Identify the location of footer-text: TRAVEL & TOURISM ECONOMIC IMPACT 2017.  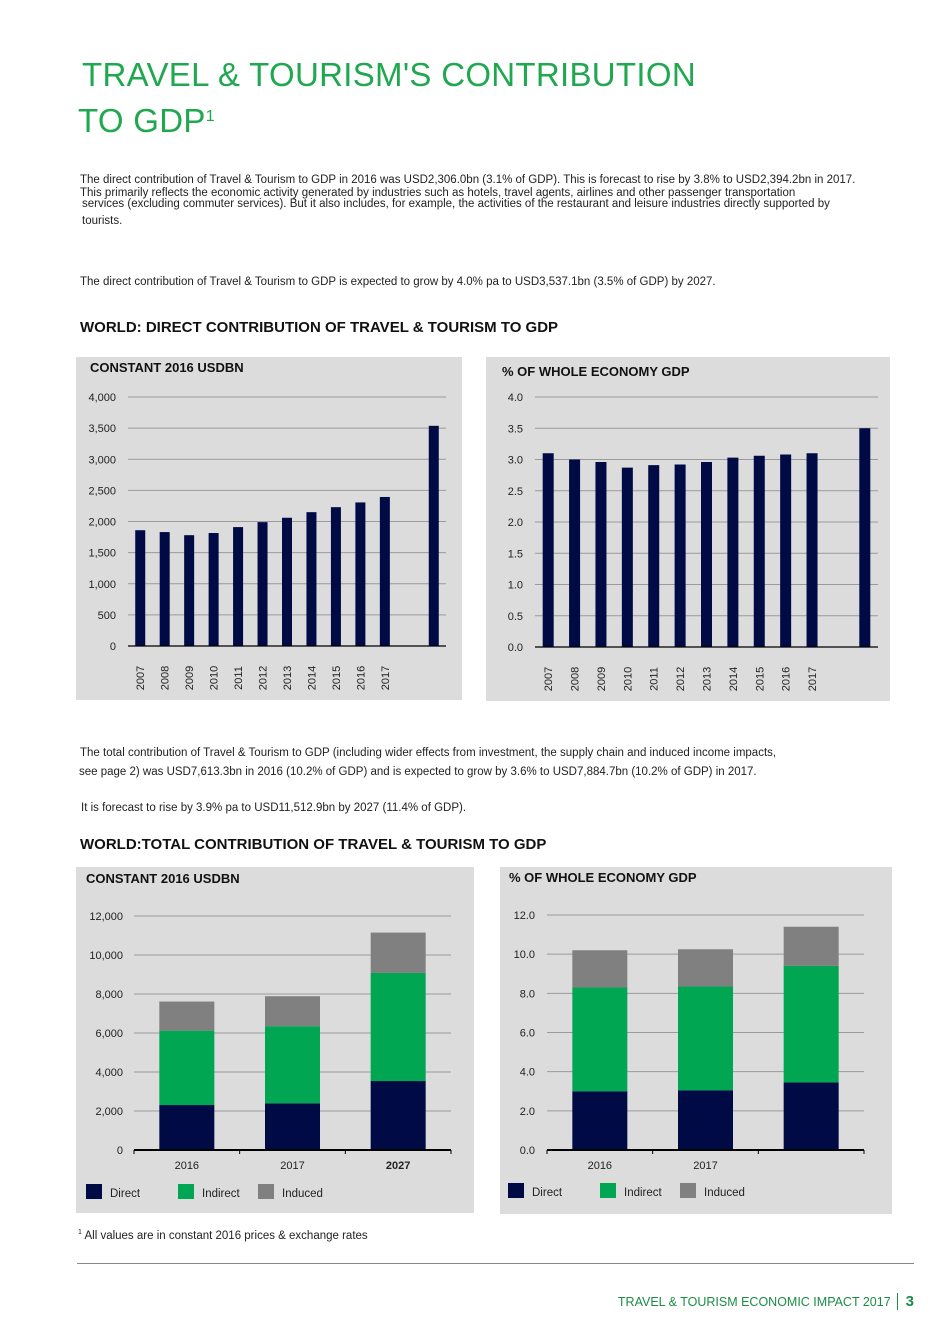
(754, 1302).